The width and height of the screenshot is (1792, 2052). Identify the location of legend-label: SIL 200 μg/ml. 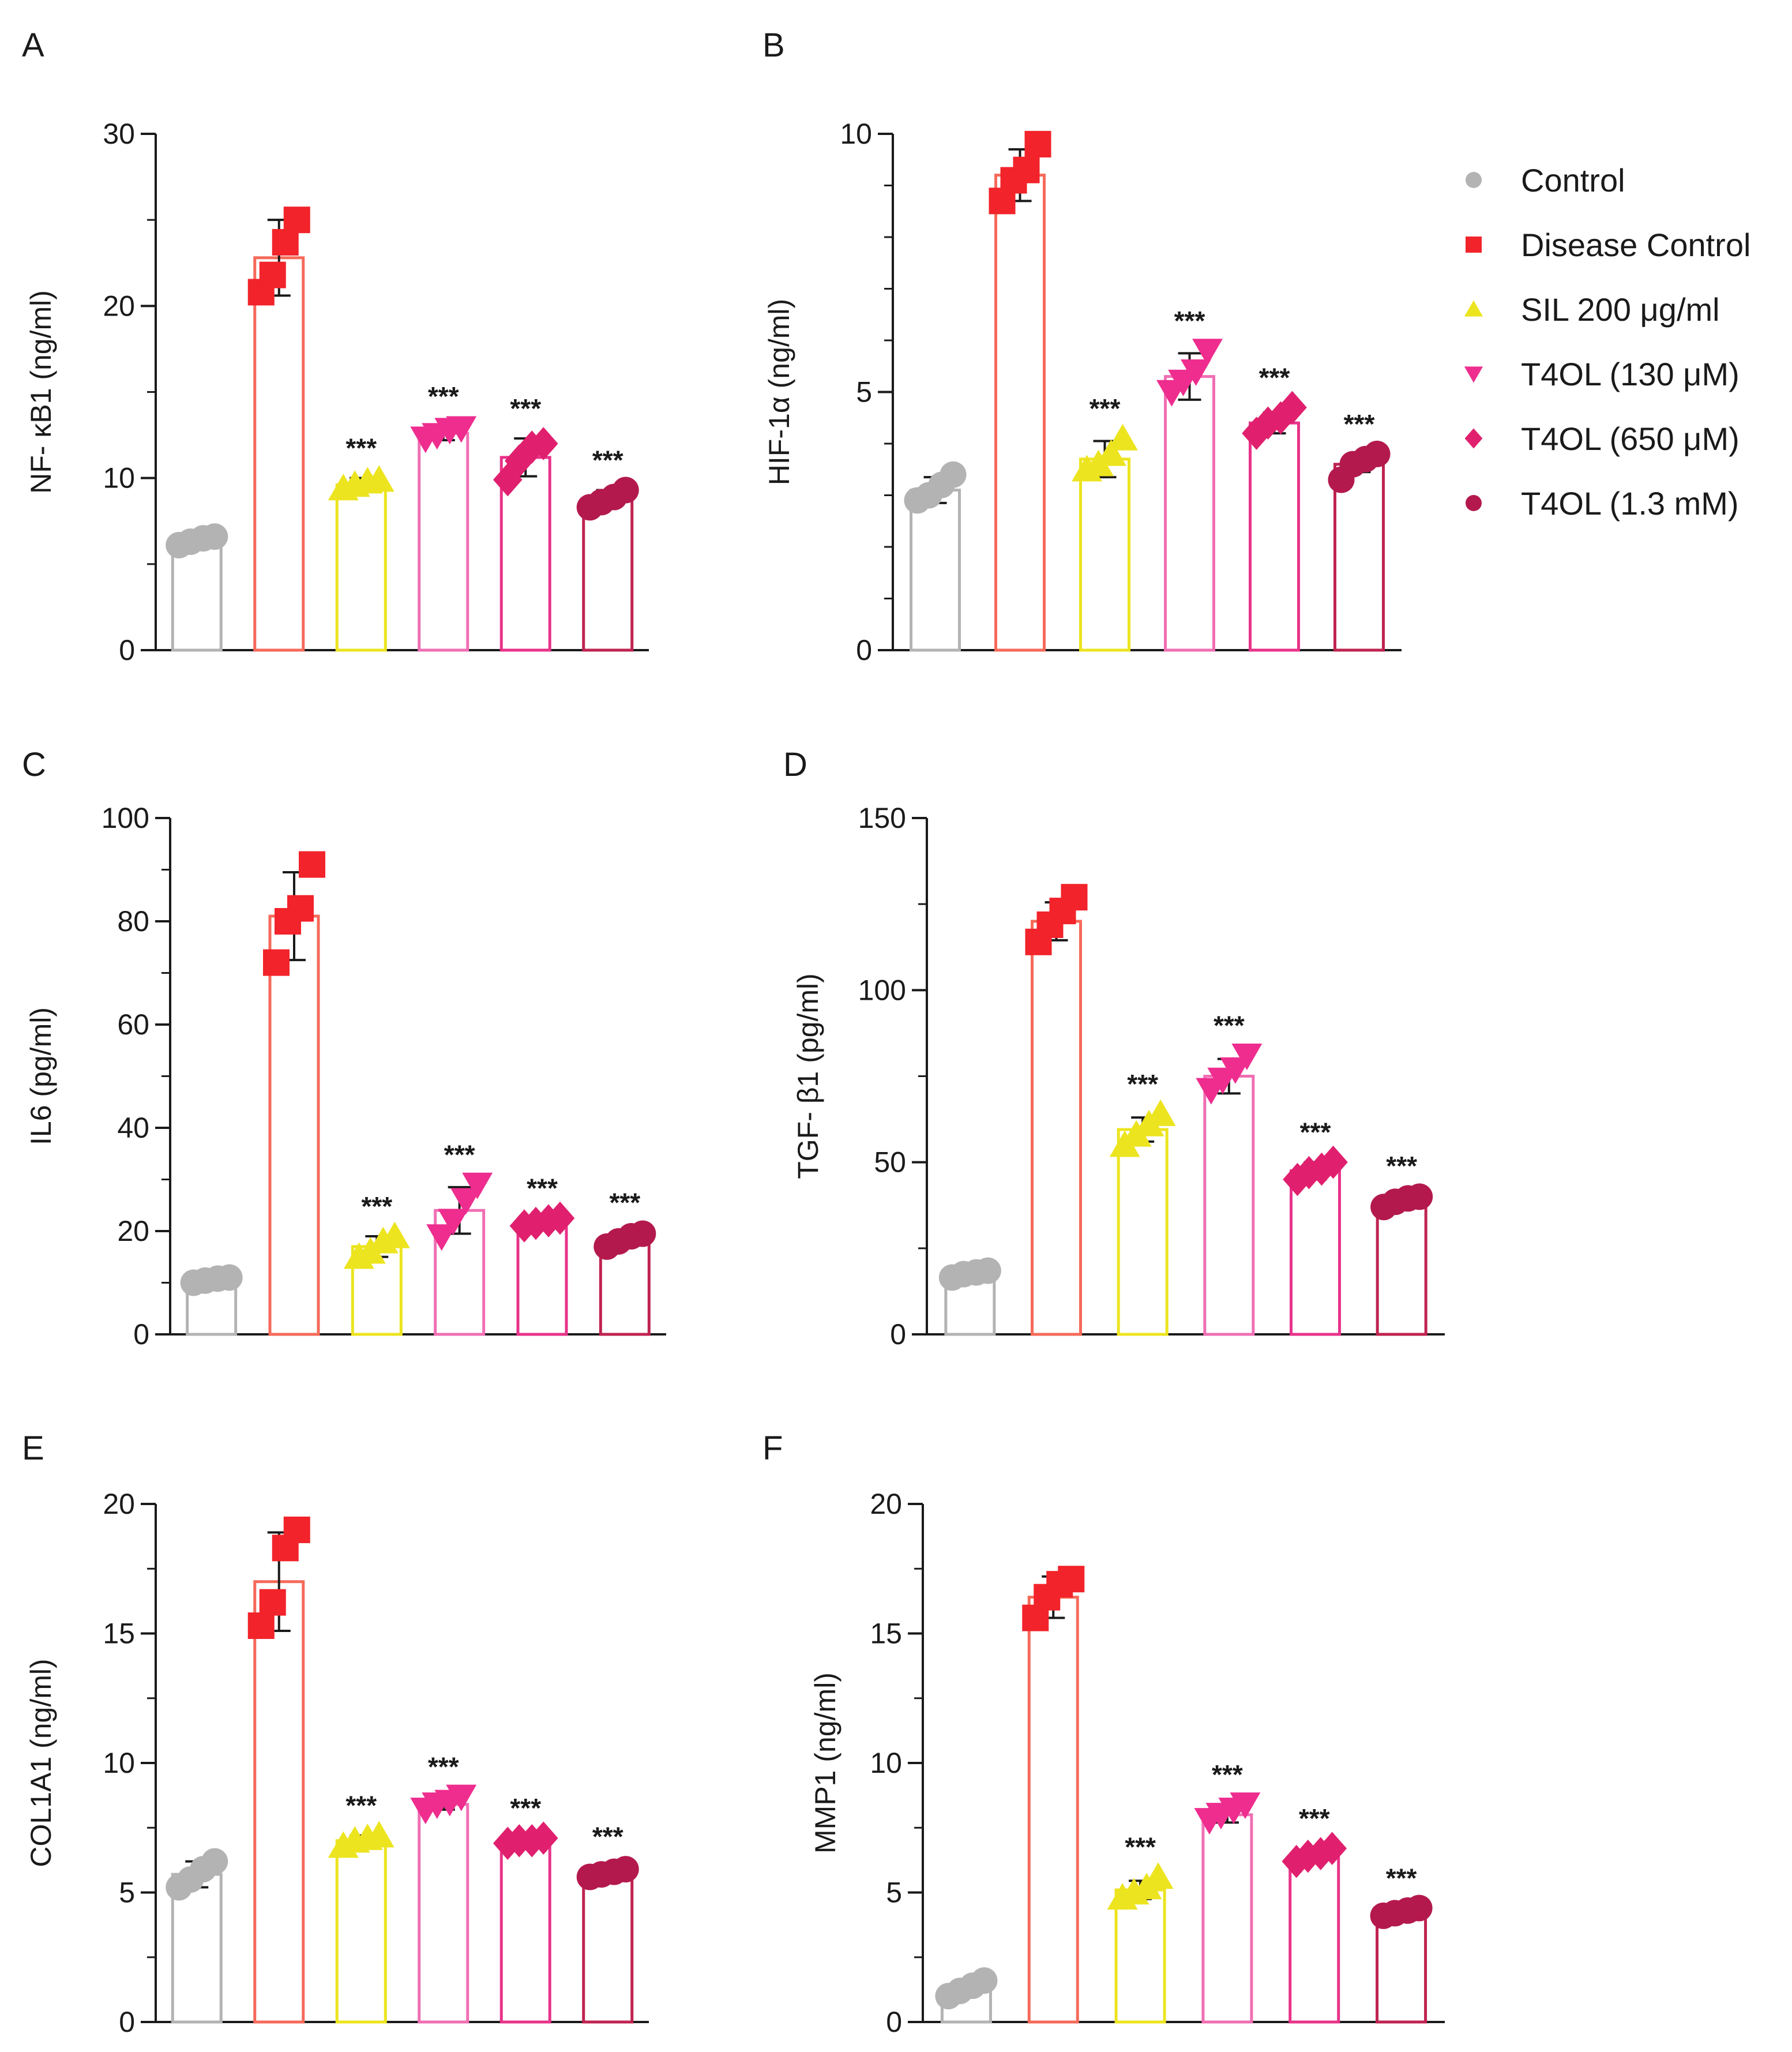
(1620, 309).